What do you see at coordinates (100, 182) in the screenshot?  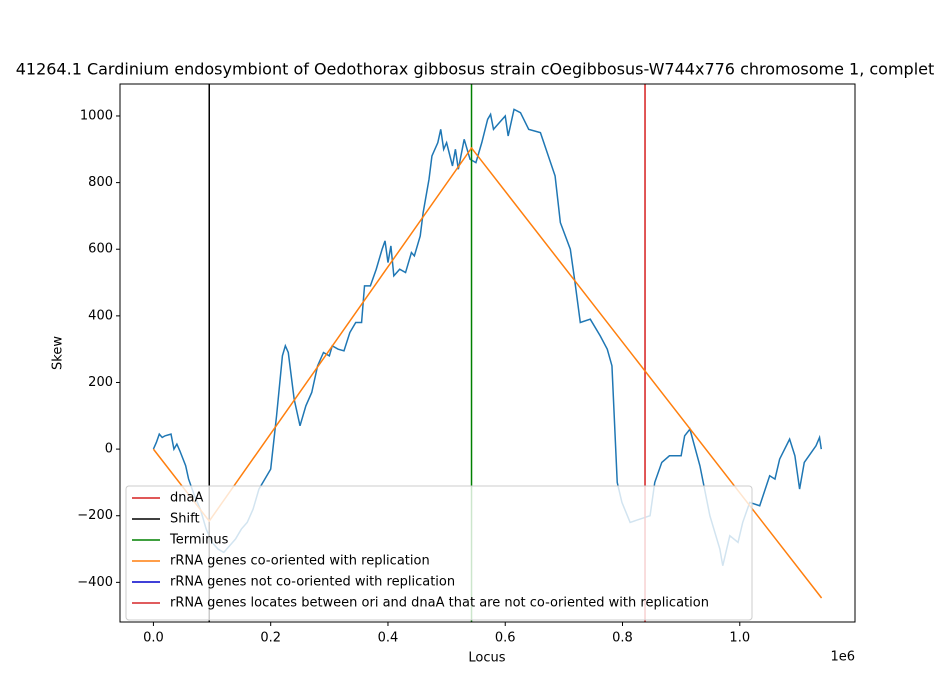 I see `y-tick-label: 800` at bounding box center [100, 182].